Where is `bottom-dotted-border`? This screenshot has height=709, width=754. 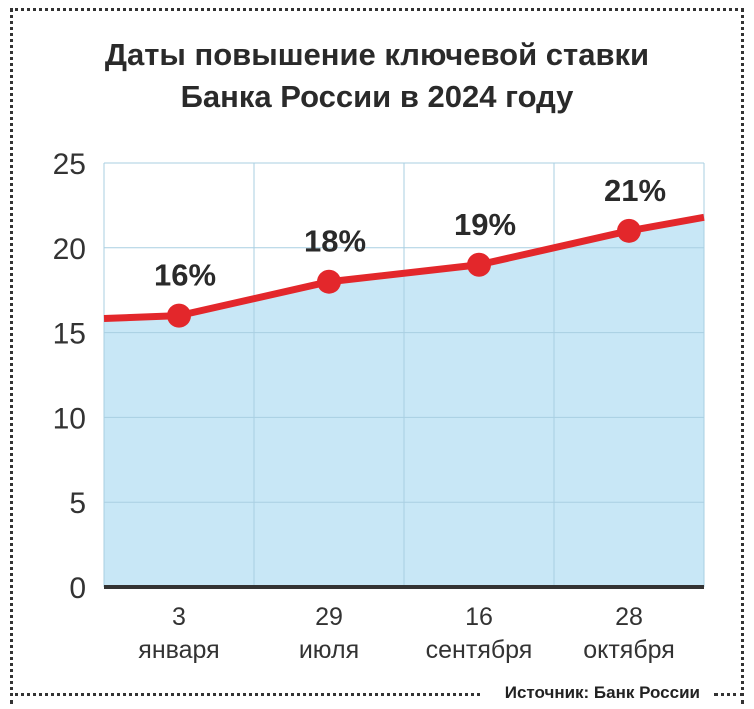 bottom-dotted-border is located at coordinates (245, 694).